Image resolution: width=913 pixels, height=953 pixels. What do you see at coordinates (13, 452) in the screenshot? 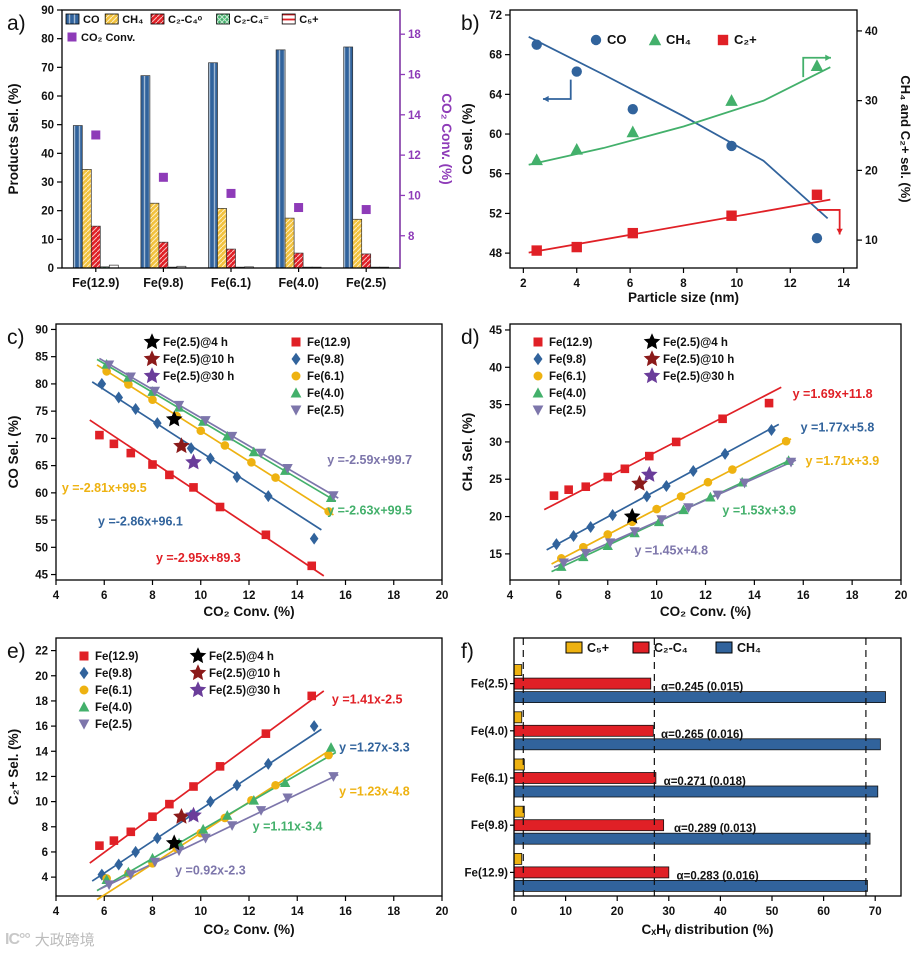
I see `svg-text: CO Sel. (%)` at bounding box center [13, 452].